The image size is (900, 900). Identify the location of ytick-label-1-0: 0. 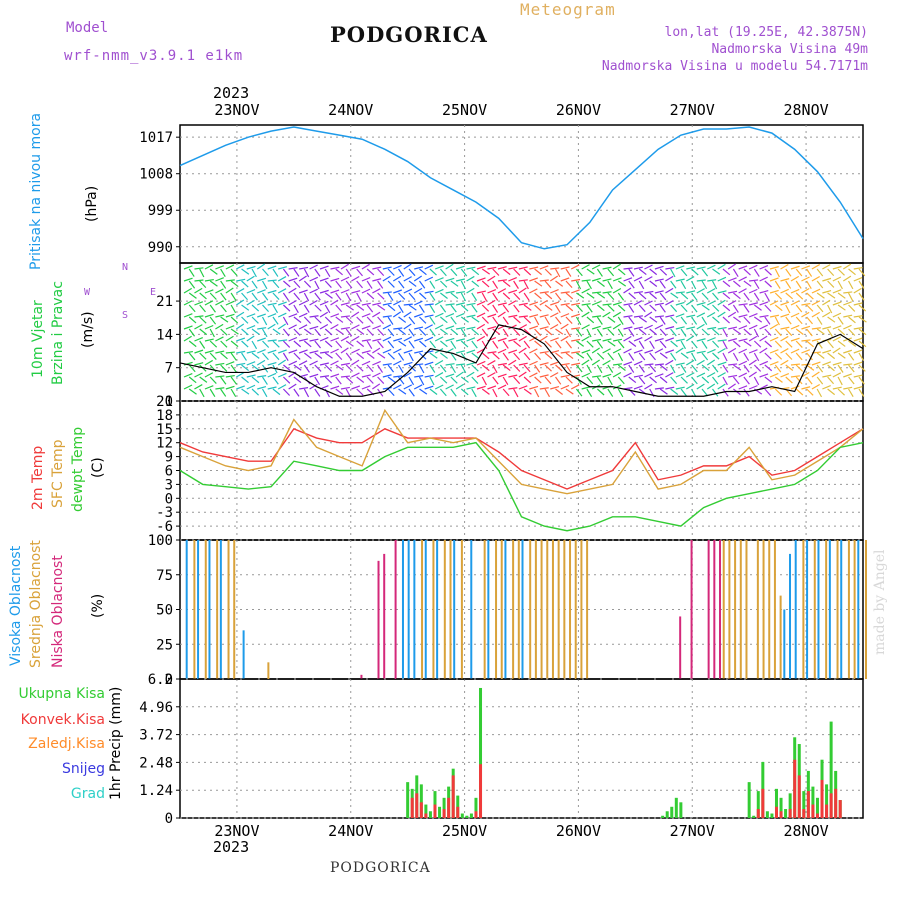
(169, 402).